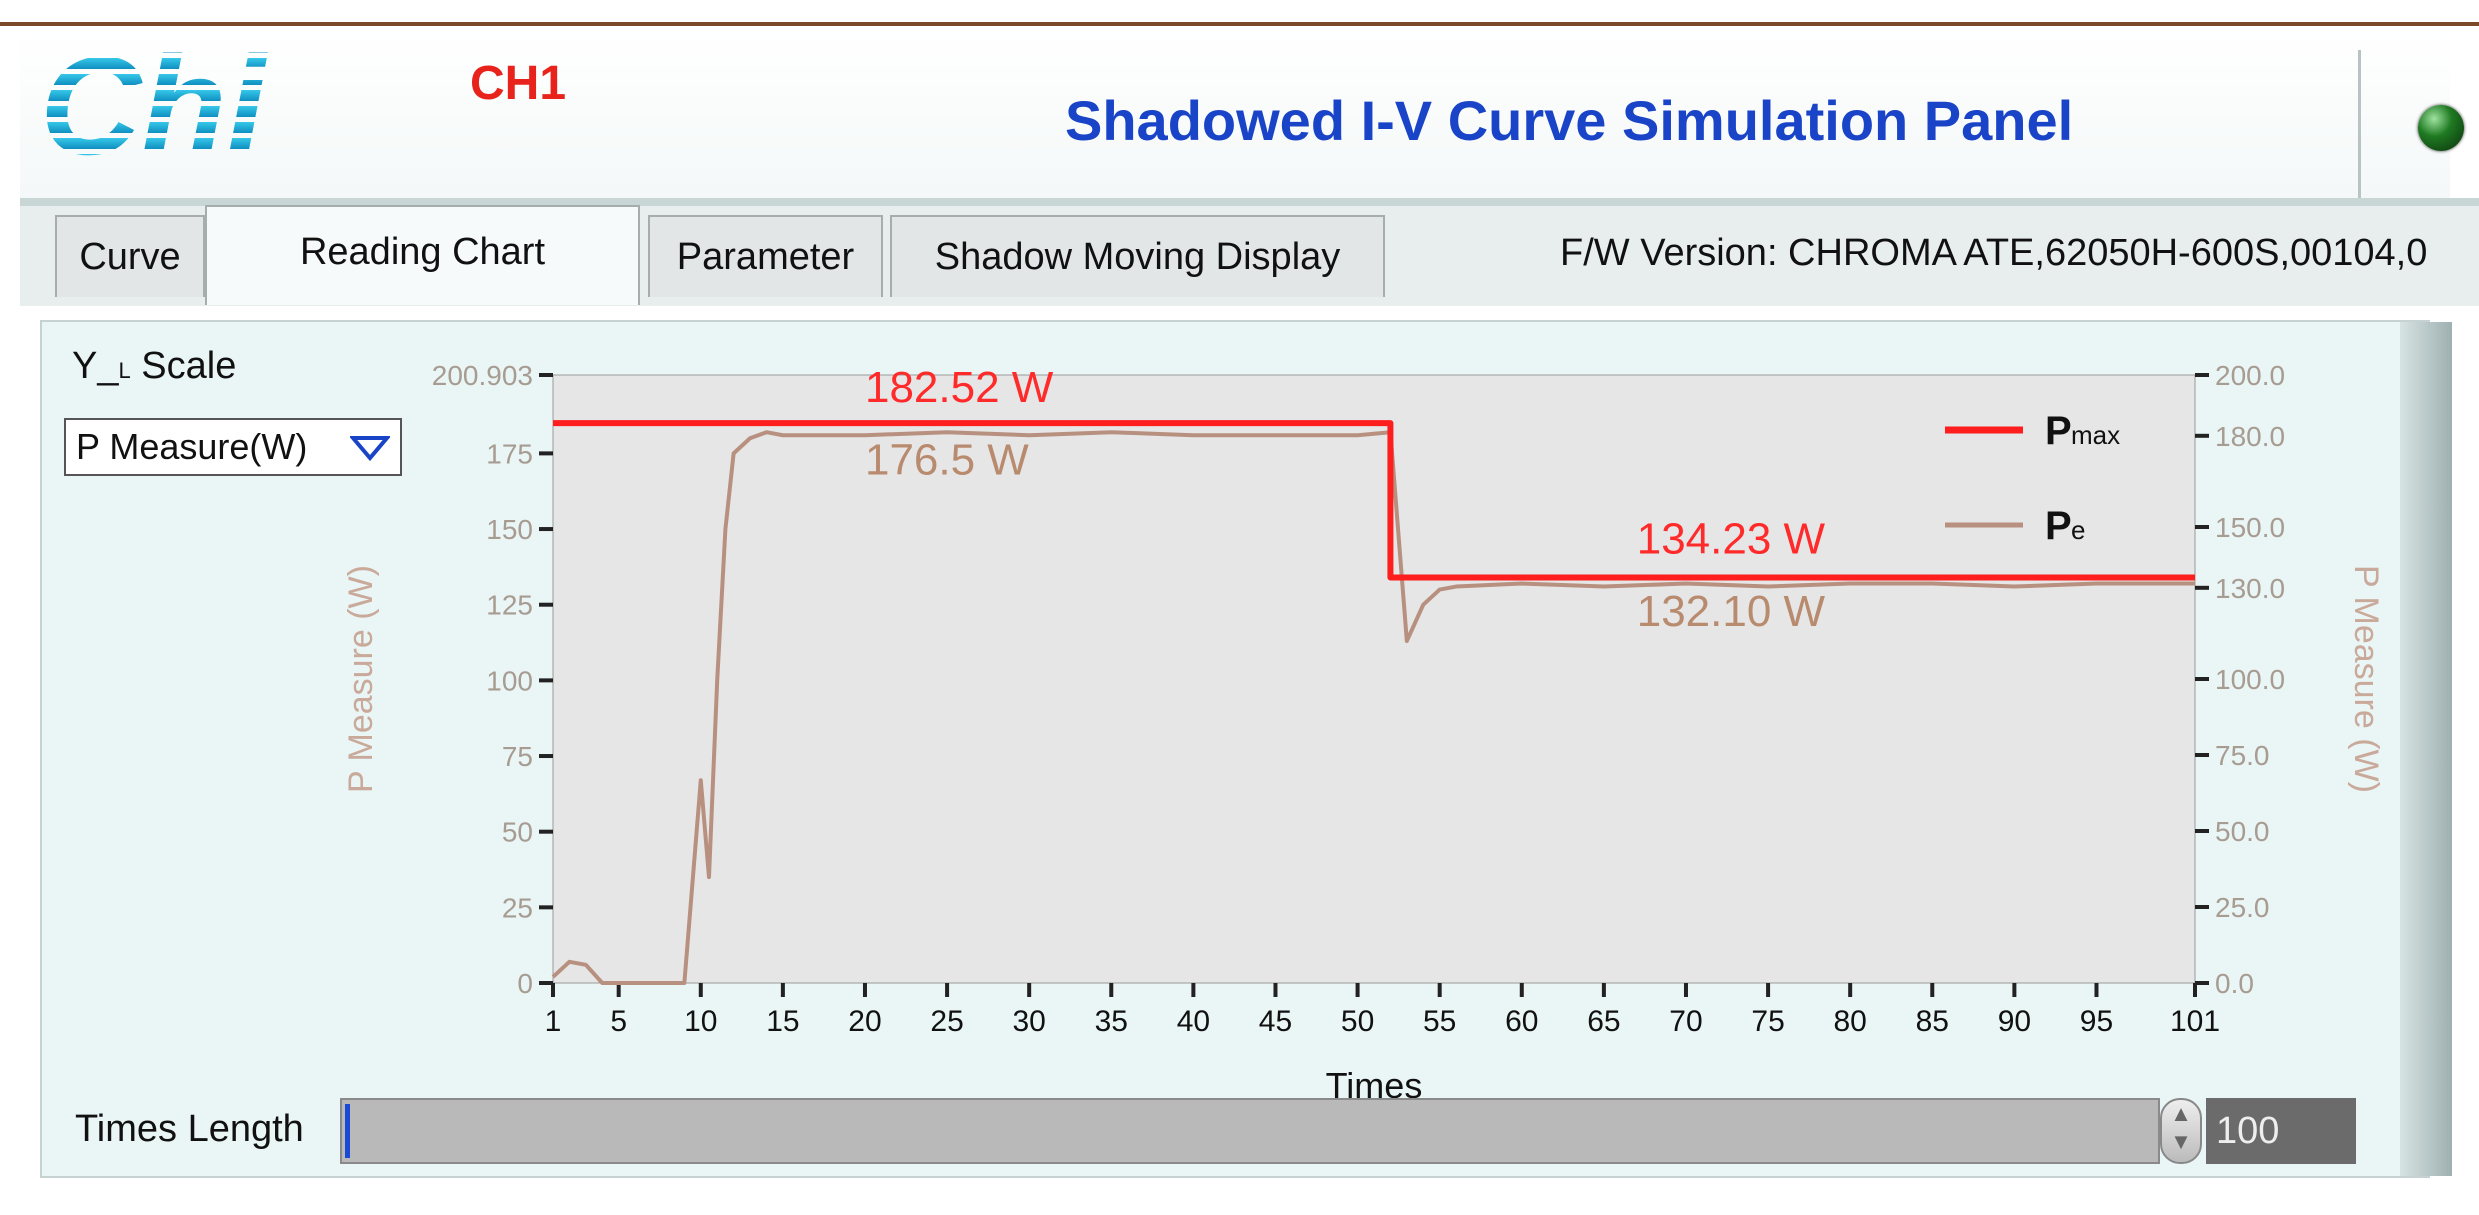 The image size is (2479, 1215). Describe the element at coordinates (1849, 1021) in the screenshot. I see `x-tick-label: 80` at that location.